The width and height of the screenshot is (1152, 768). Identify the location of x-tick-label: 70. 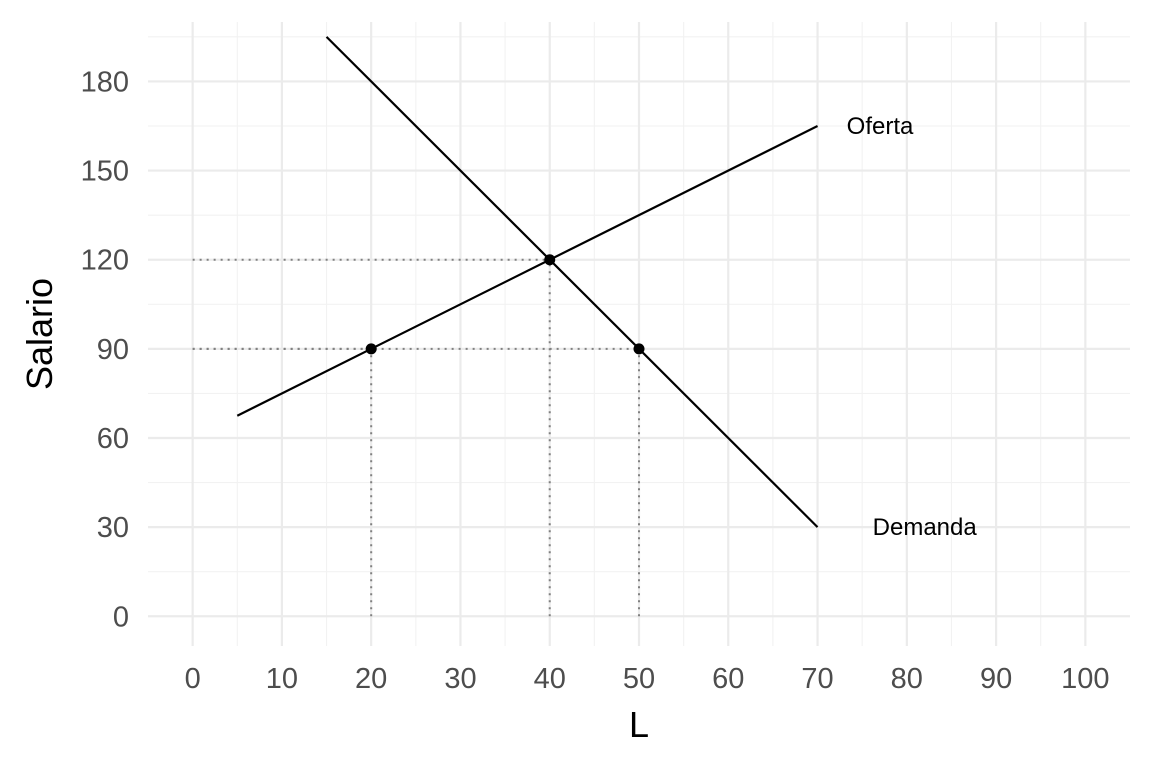
(817, 679).